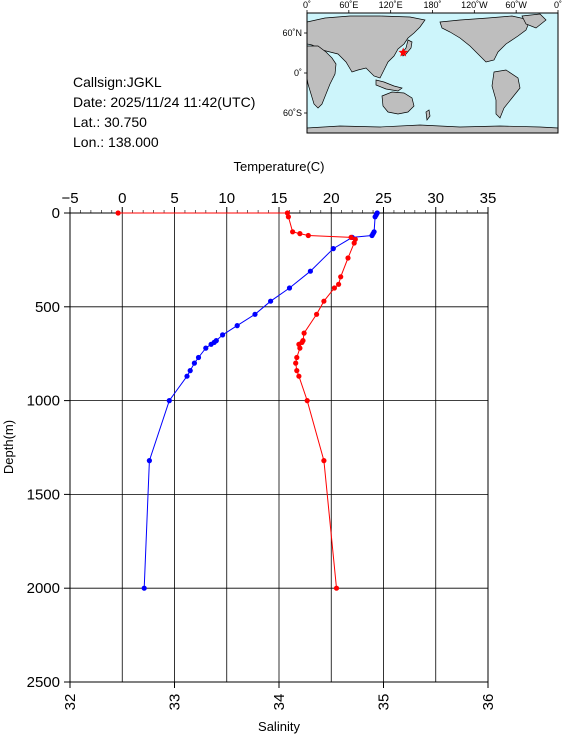 Image resolution: width=564 pixels, height=736 pixels. I want to click on land-antarctica, so click(432, 129).